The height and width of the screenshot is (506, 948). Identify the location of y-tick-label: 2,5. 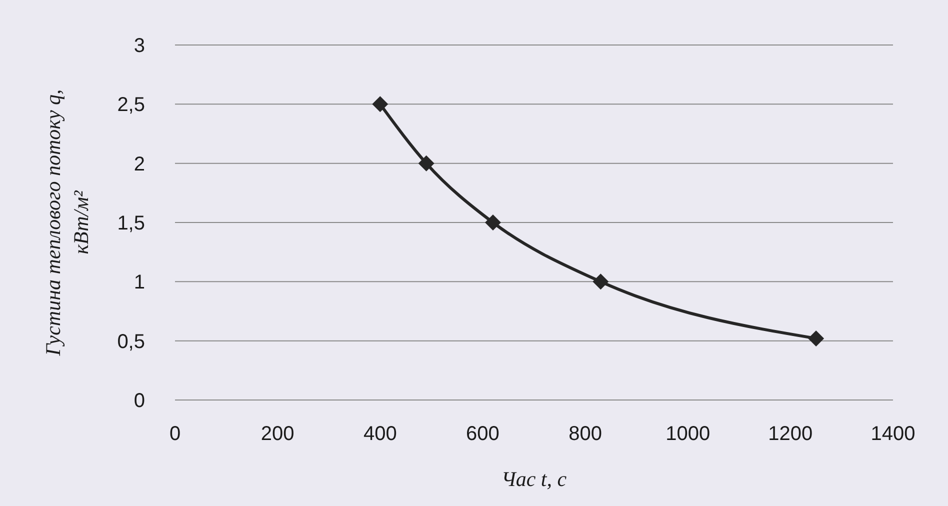
(131, 105).